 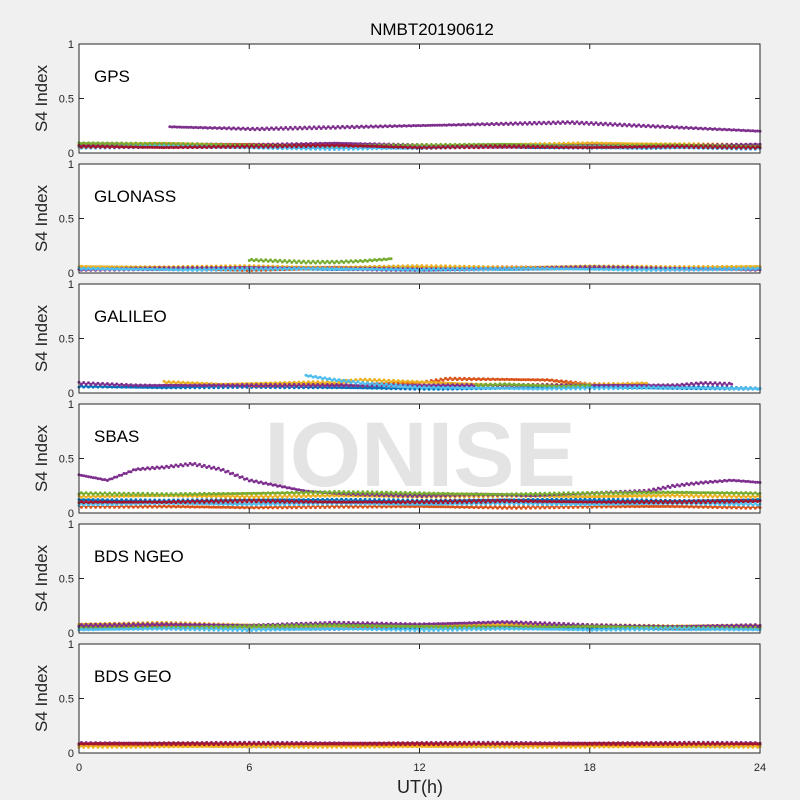 What do you see at coordinates (432, 29) in the screenshot?
I see `figure-title: NMBT20190612` at bounding box center [432, 29].